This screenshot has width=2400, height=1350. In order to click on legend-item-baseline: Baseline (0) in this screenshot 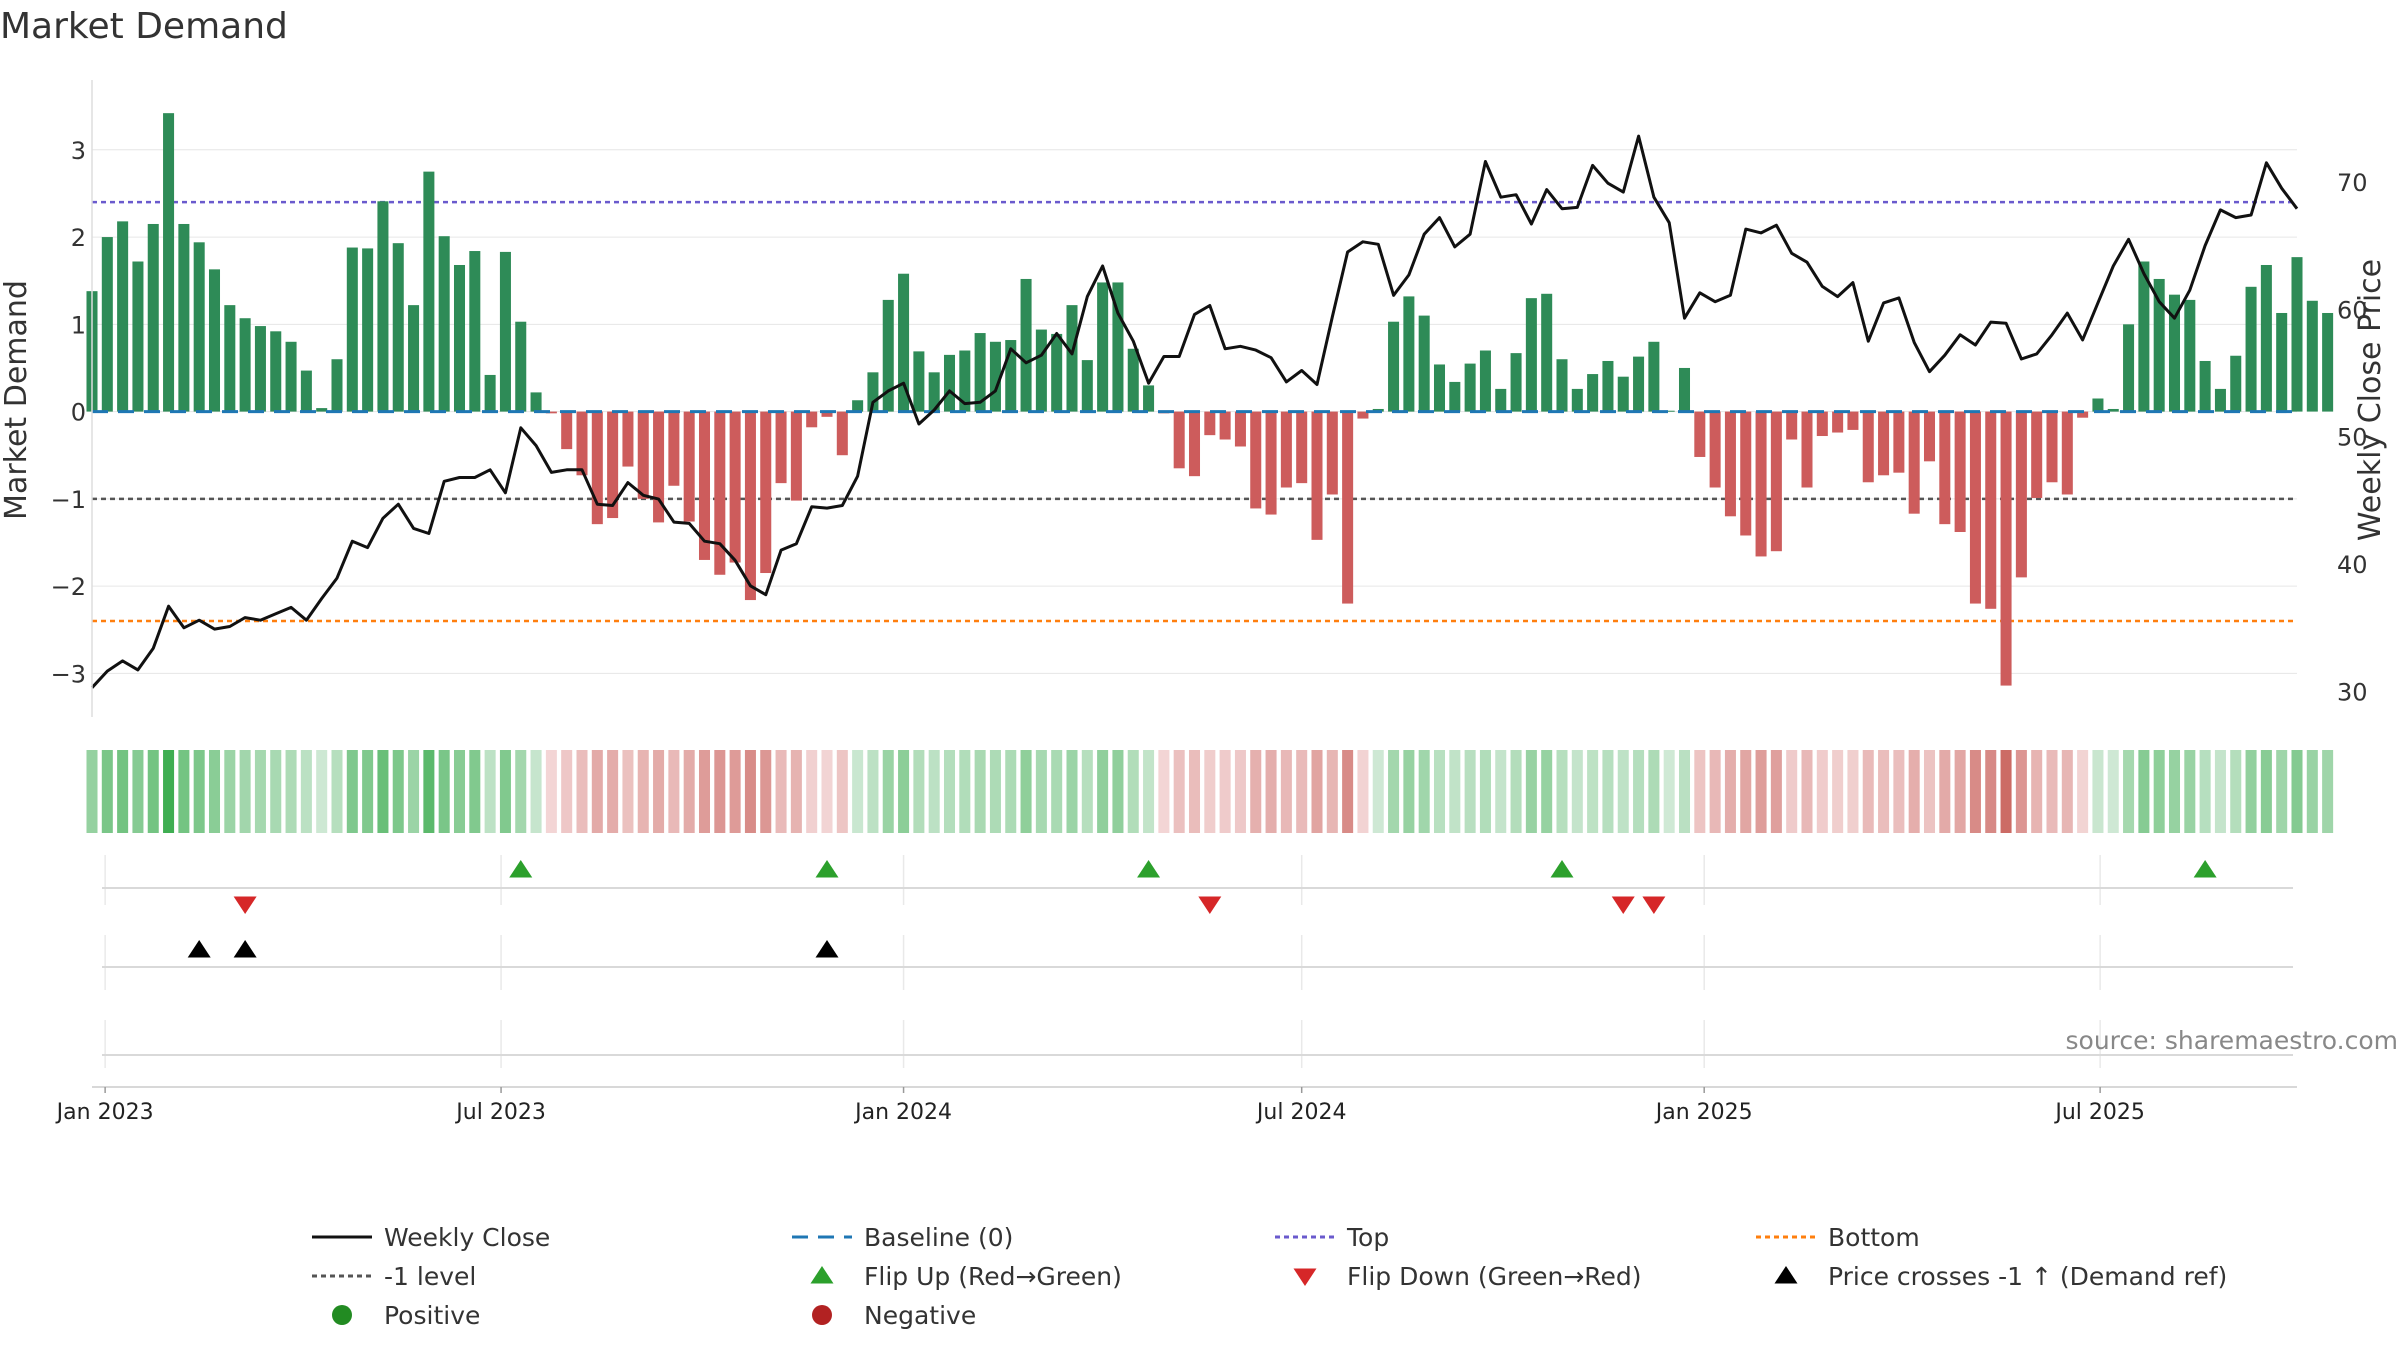, I will do `click(902, 1237)`.